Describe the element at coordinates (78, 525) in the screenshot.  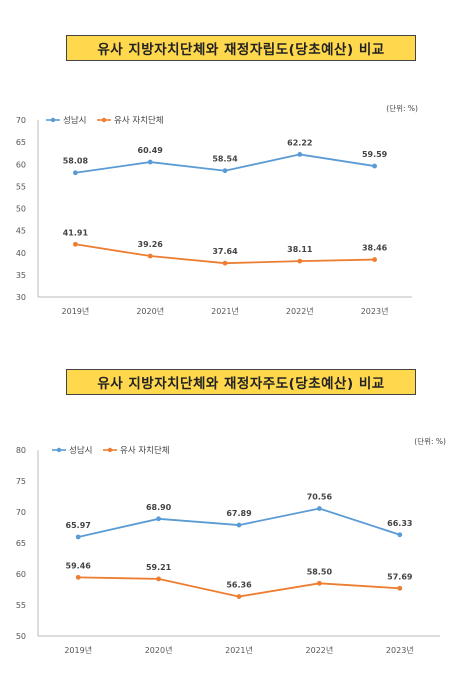
I see `chart2-series-0-label-0: 65.97` at that location.